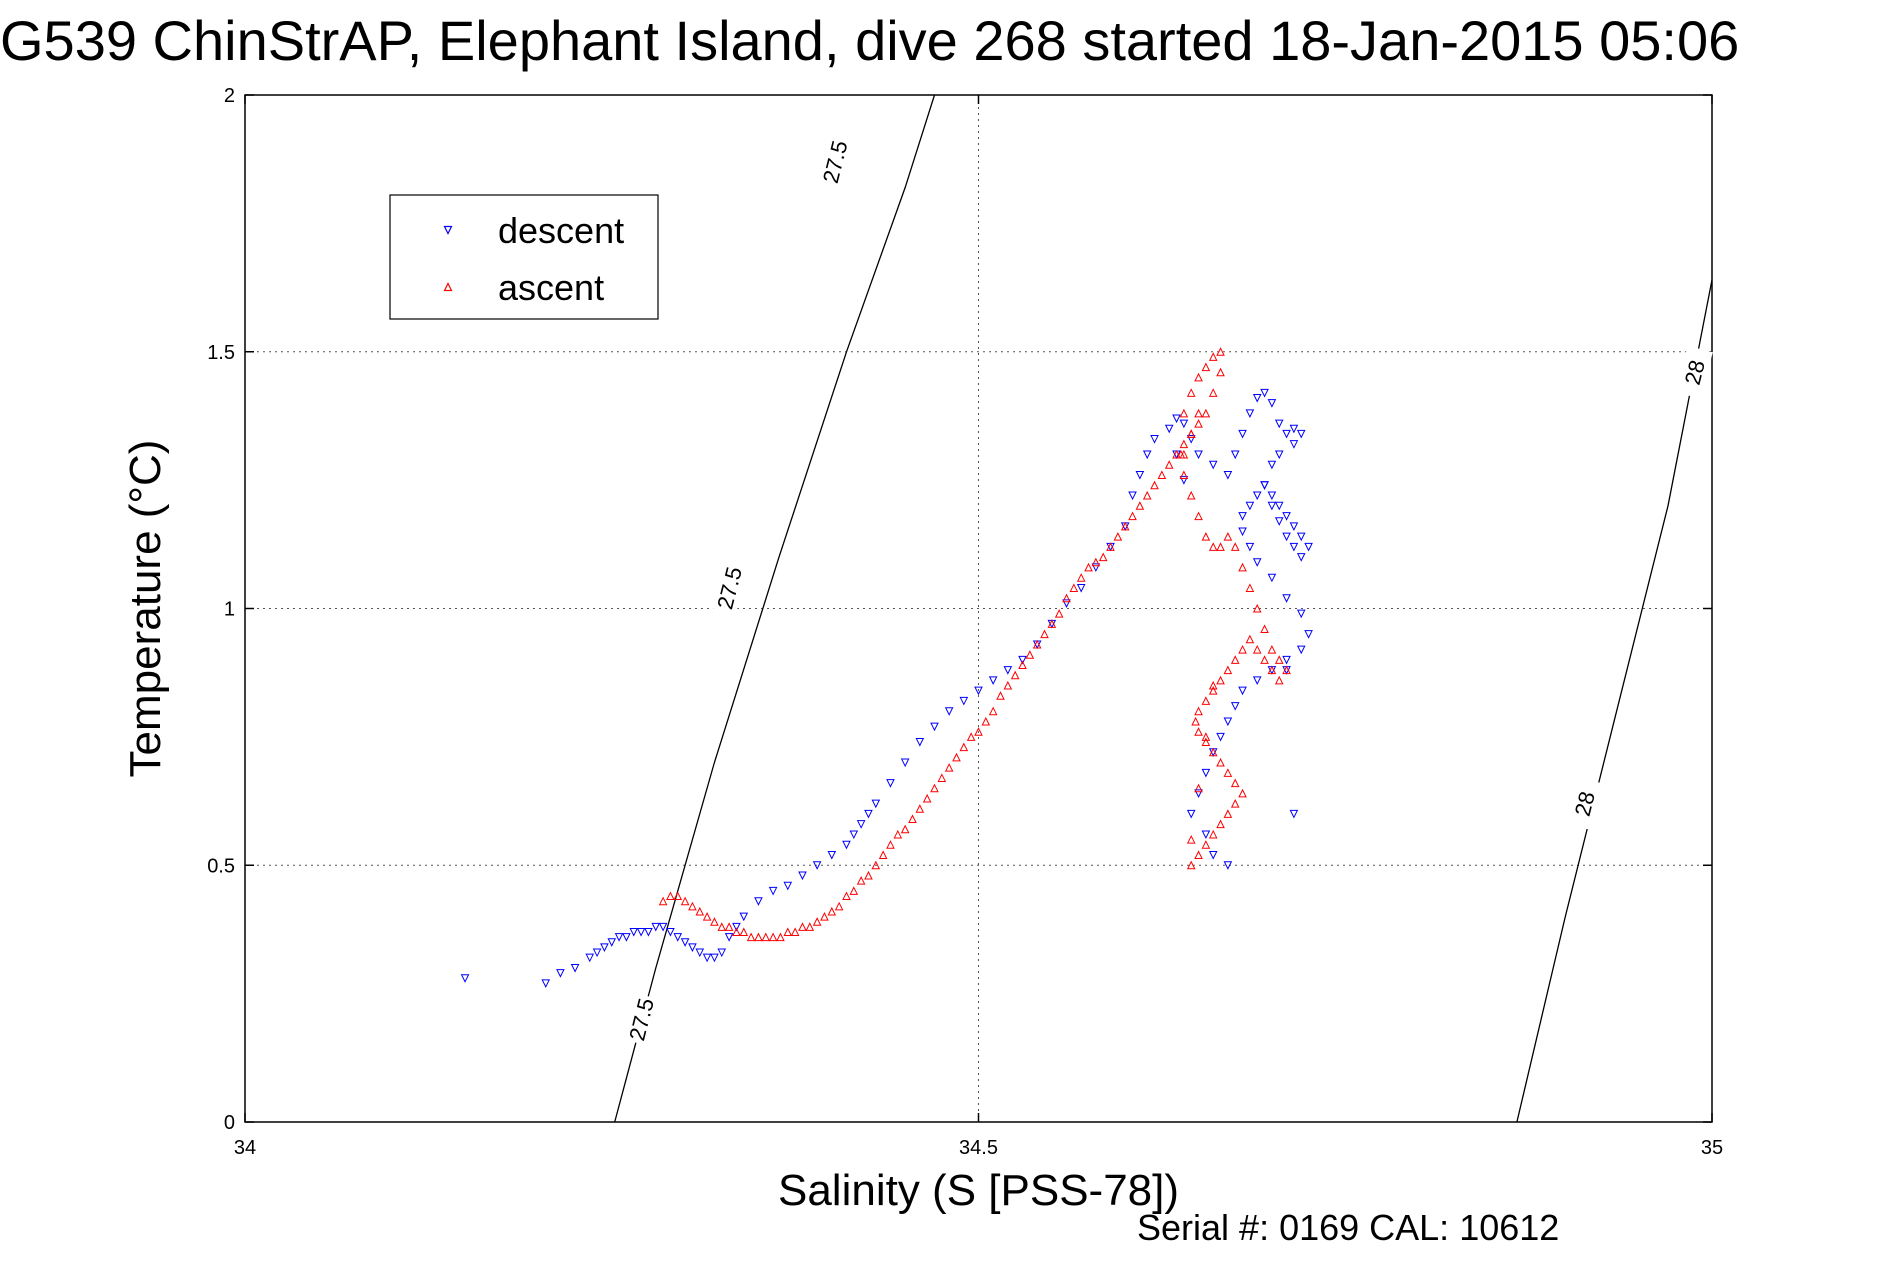 This screenshot has height=1262, width=1891. Describe the element at coordinates (978, 1148) in the screenshot. I see `x-tick-label: 34.5` at that location.